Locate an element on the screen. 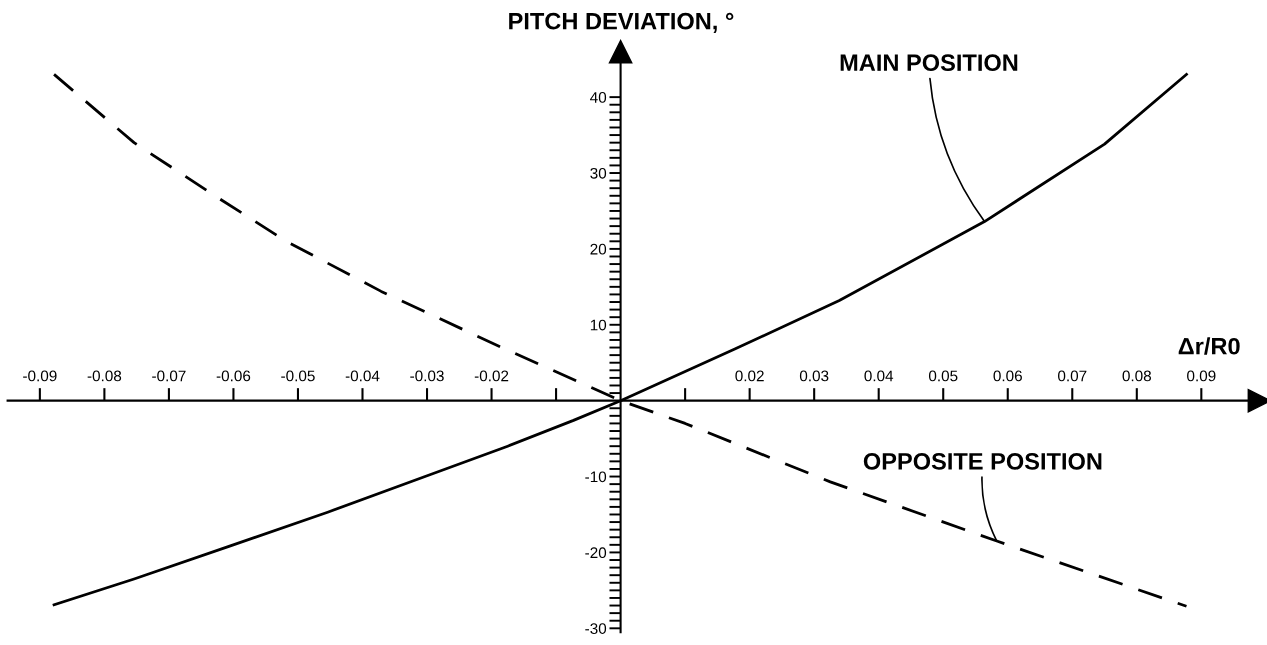  x-tick-label: 0.07 is located at coordinates (1072, 376).